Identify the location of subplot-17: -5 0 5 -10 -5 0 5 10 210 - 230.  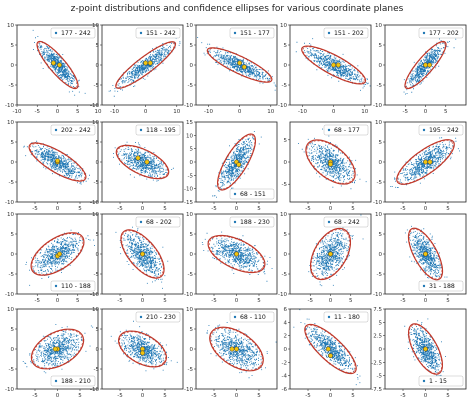
(137, 353).